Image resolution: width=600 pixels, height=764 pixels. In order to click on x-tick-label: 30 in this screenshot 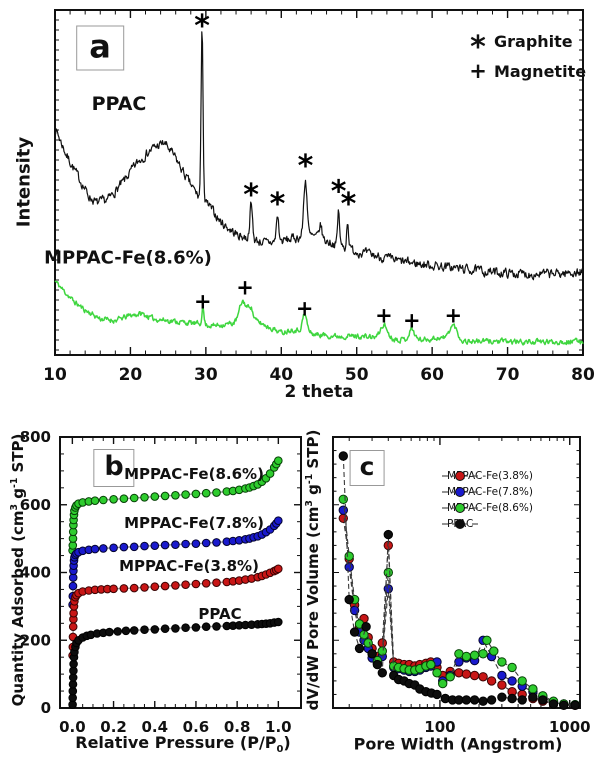, I will do `click(206, 375)`.